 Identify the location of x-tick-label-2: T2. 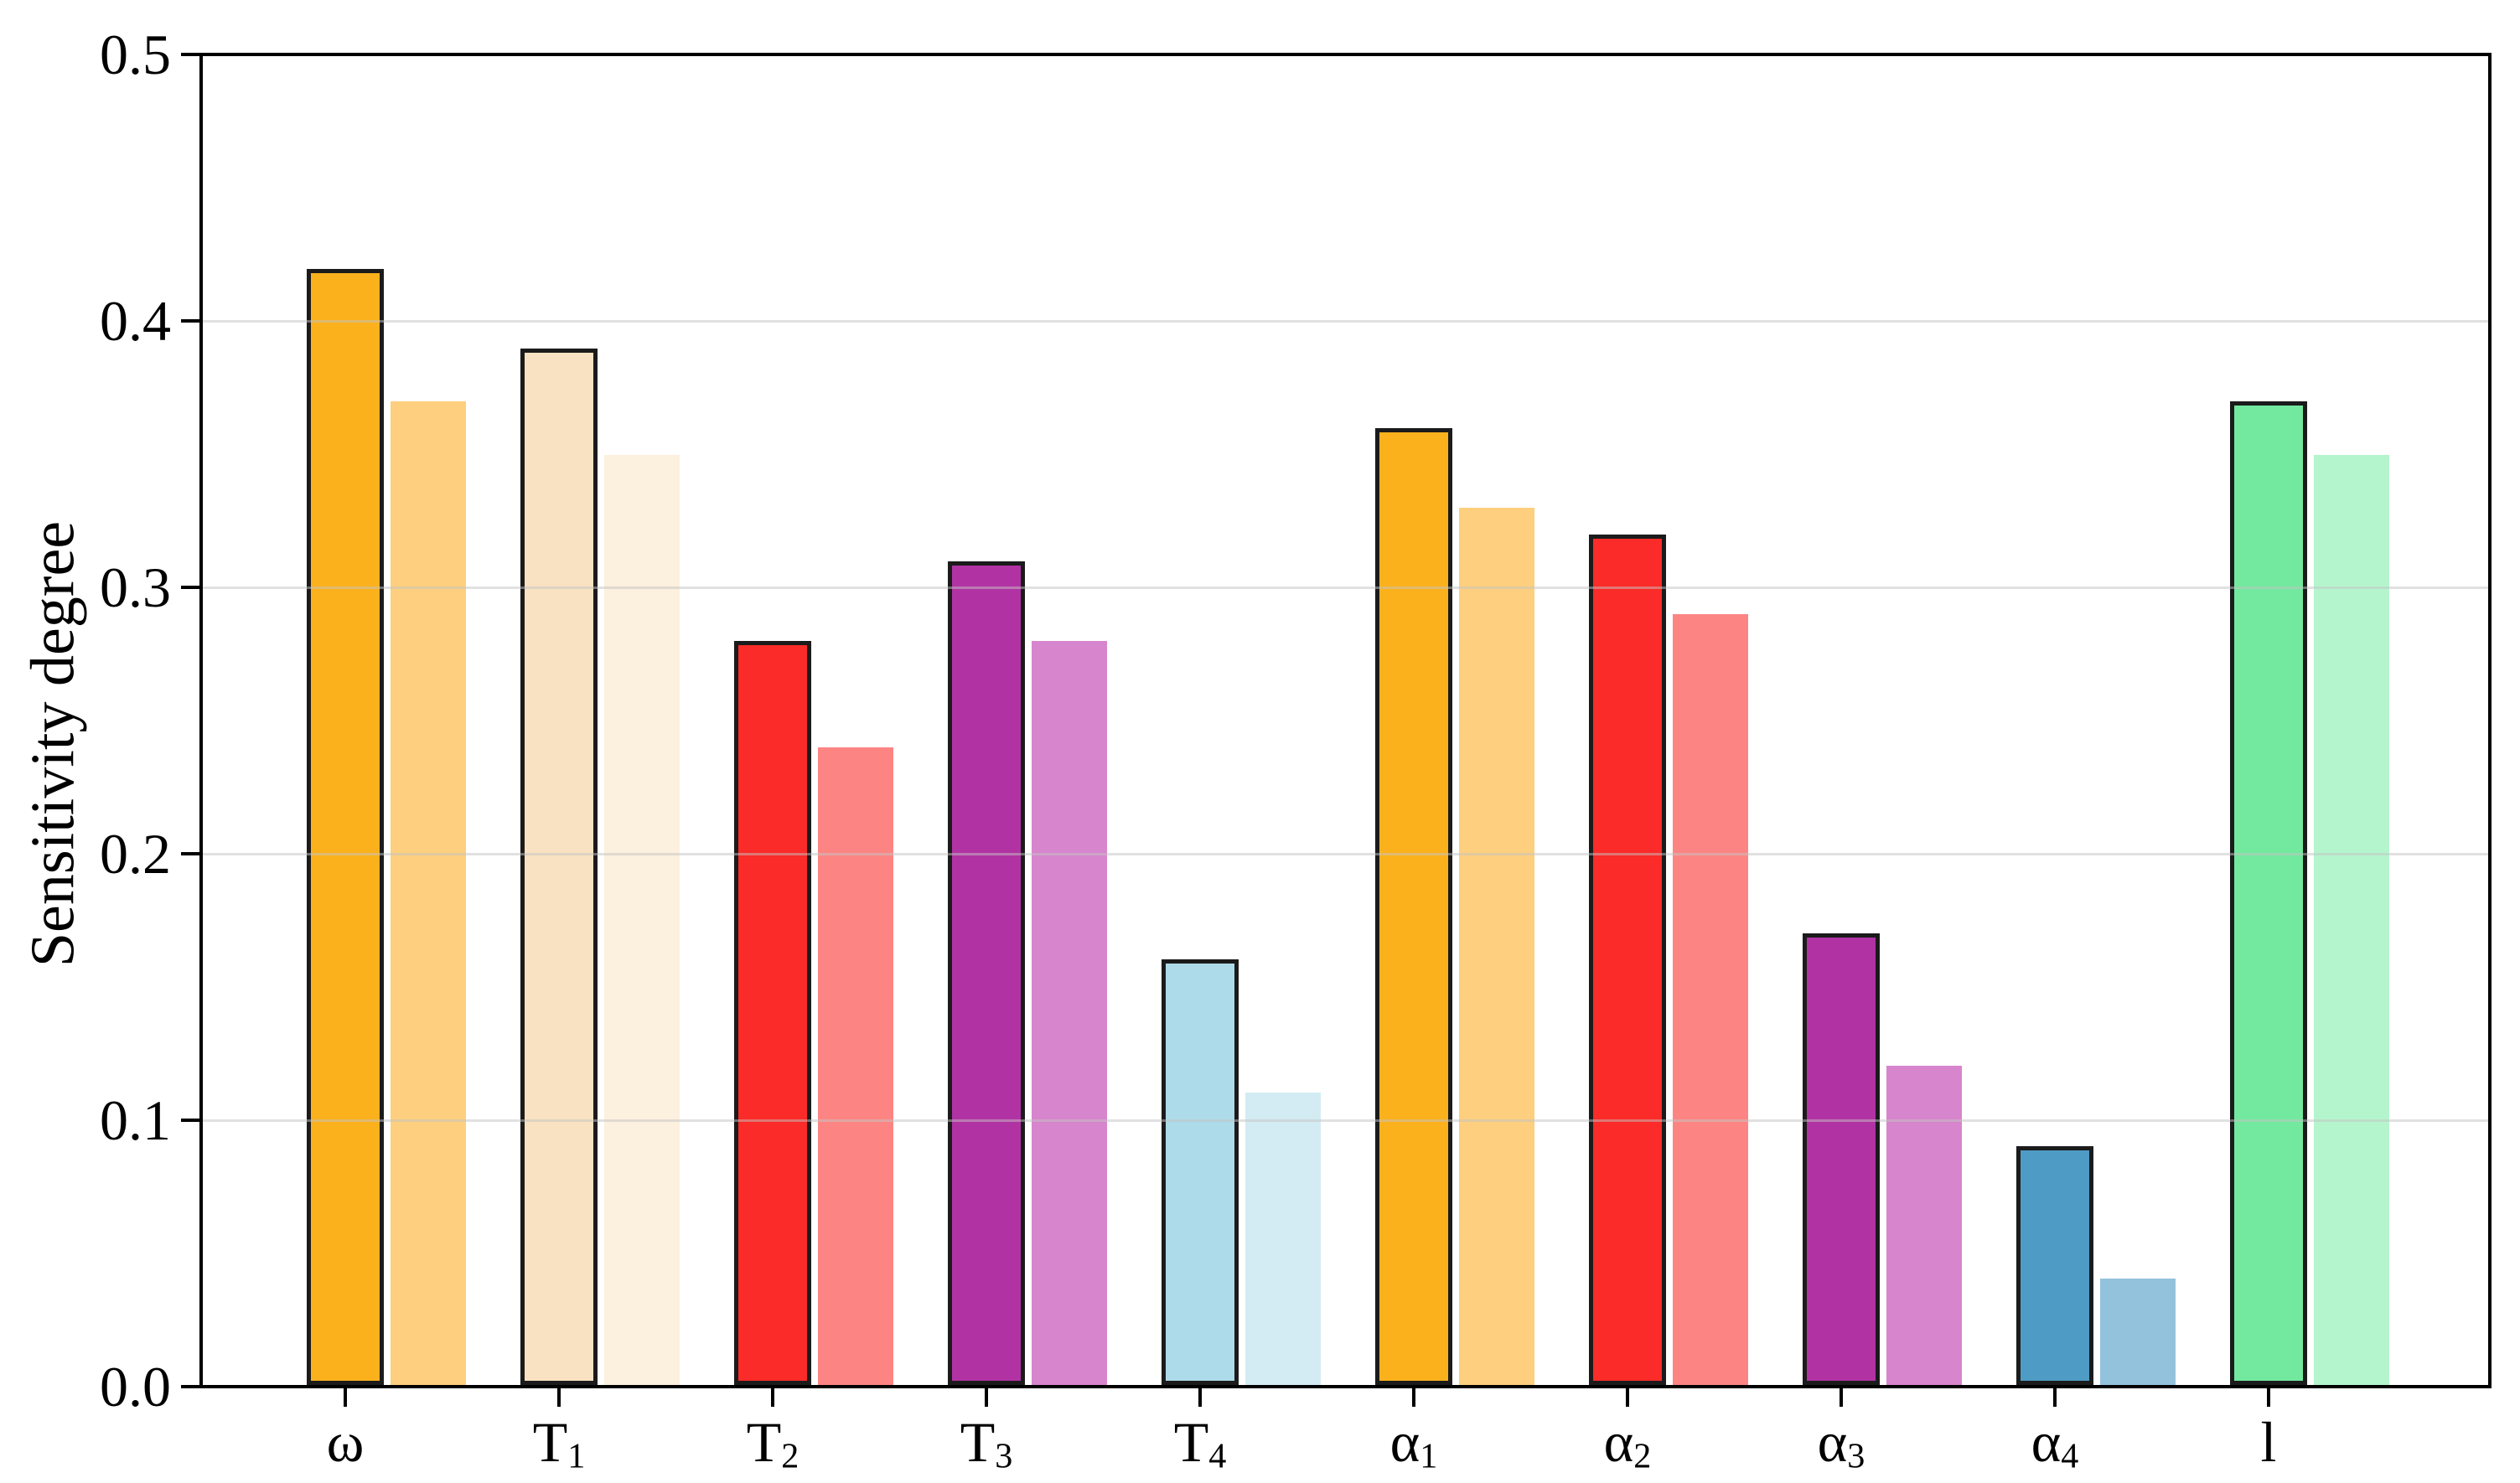
(772, 1447).